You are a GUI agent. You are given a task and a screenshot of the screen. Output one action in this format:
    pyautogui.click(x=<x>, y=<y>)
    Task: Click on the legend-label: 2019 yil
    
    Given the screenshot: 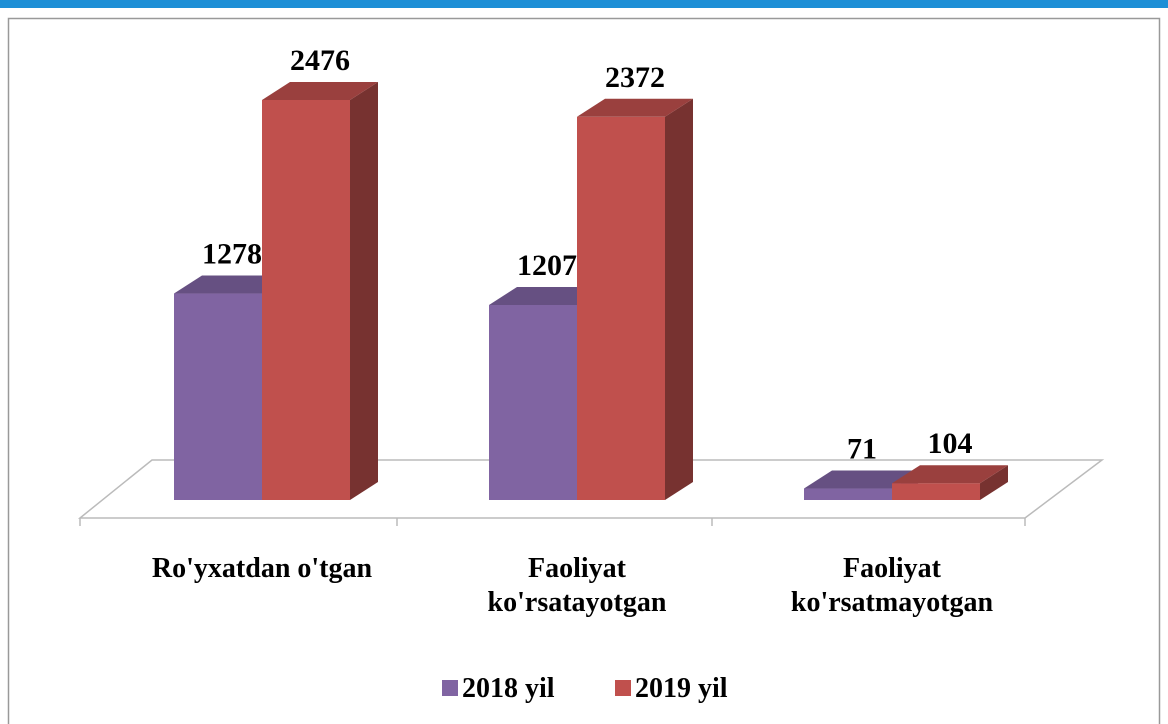 What is the action you would take?
    pyautogui.click(x=681, y=688)
    